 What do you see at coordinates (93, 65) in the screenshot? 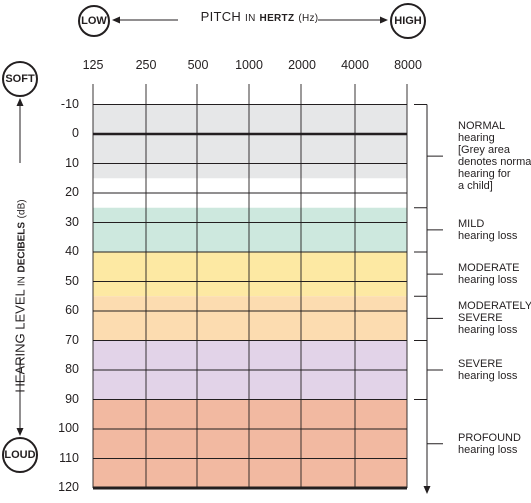
I see `x-tick-label: 125` at bounding box center [93, 65].